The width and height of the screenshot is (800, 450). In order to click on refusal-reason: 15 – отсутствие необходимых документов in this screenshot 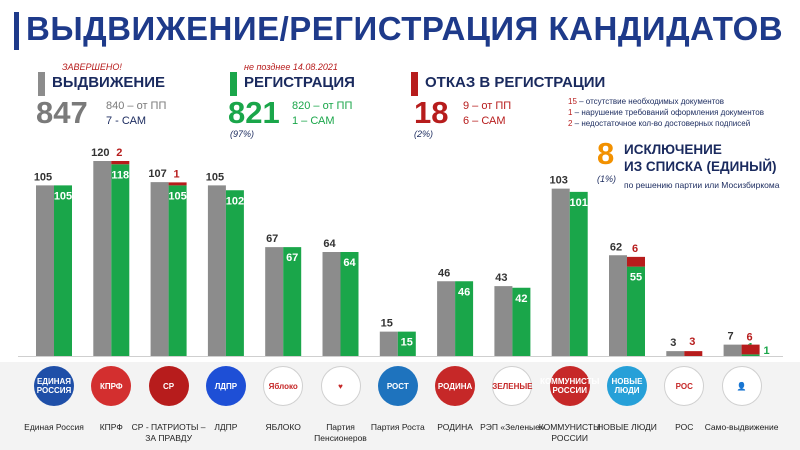, I will do `click(646, 101)`.